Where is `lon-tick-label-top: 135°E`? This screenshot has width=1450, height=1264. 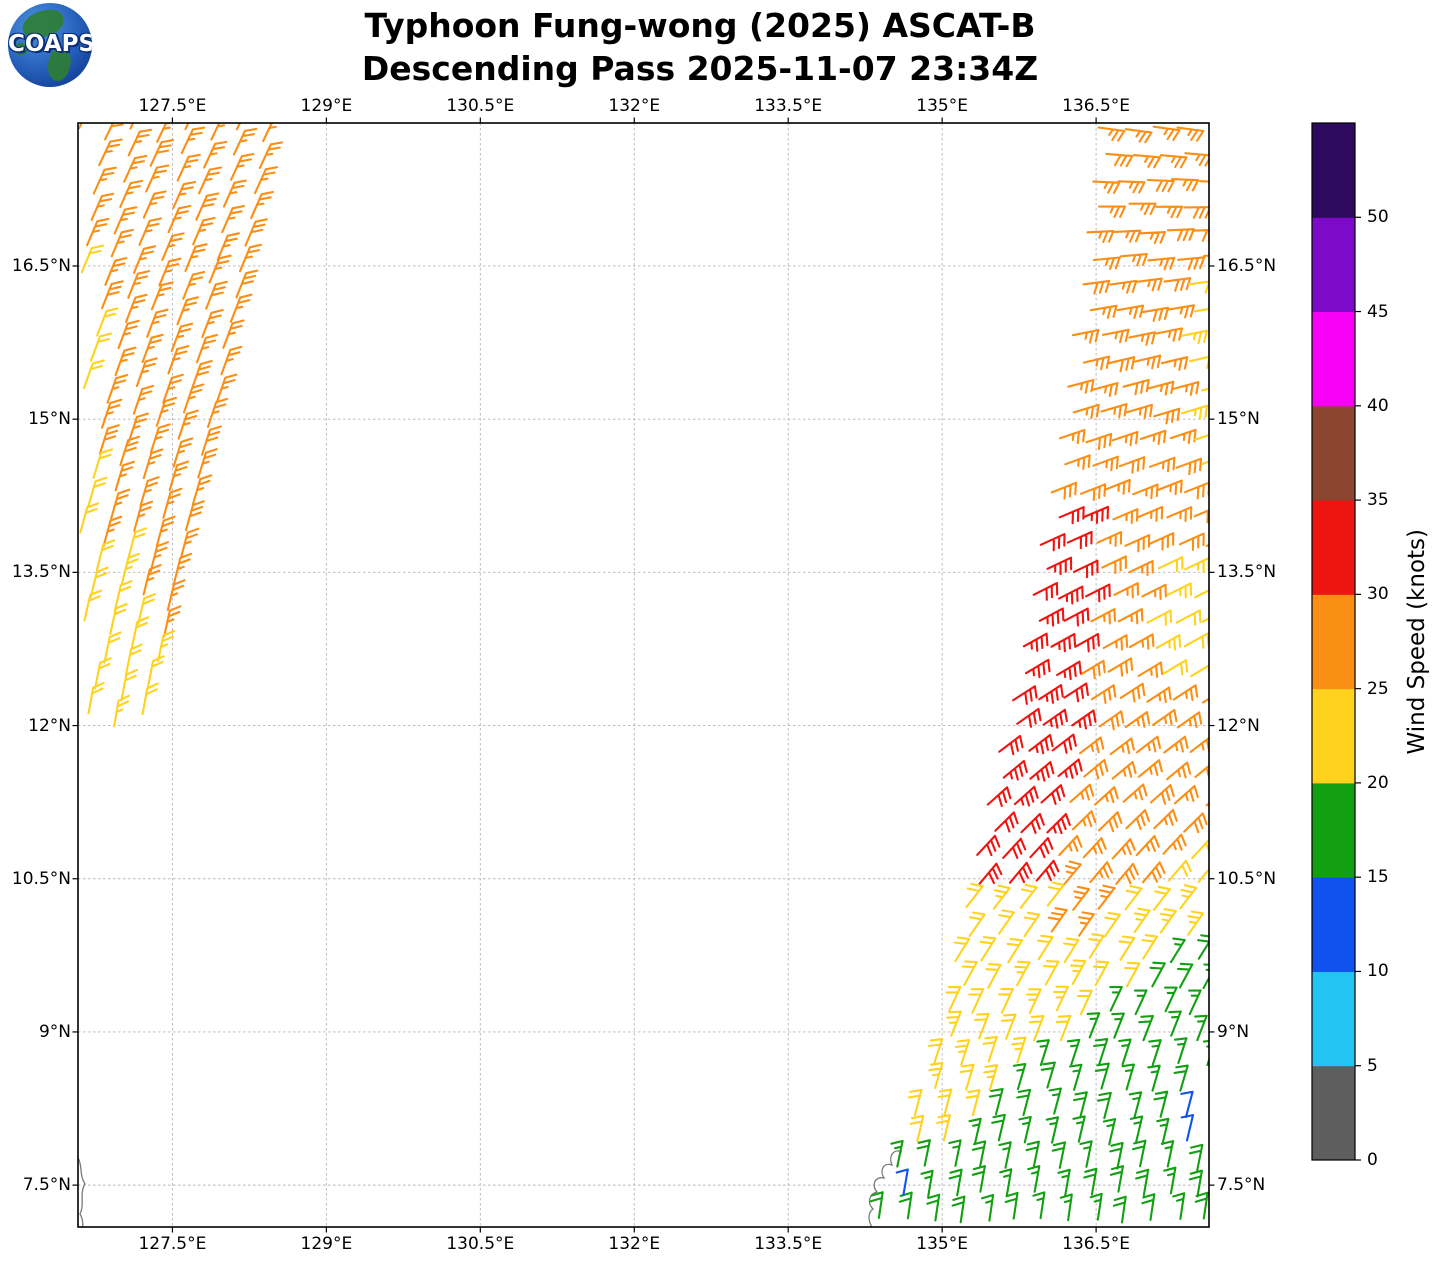
lon-tick-label-top: 135°E is located at coordinates (942, 106).